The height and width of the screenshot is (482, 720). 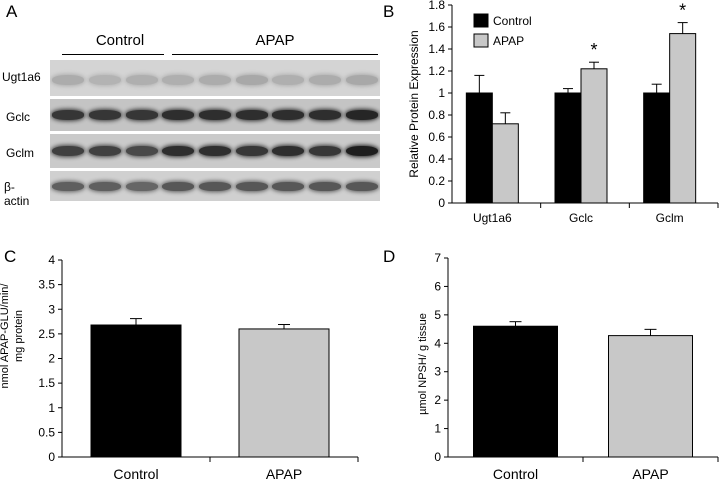 What do you see at coordinates (21, 77) in the screenshot?
I see `blot-row-label-ugt1a6: Ugt1a6` at bounding box center [21, 77].